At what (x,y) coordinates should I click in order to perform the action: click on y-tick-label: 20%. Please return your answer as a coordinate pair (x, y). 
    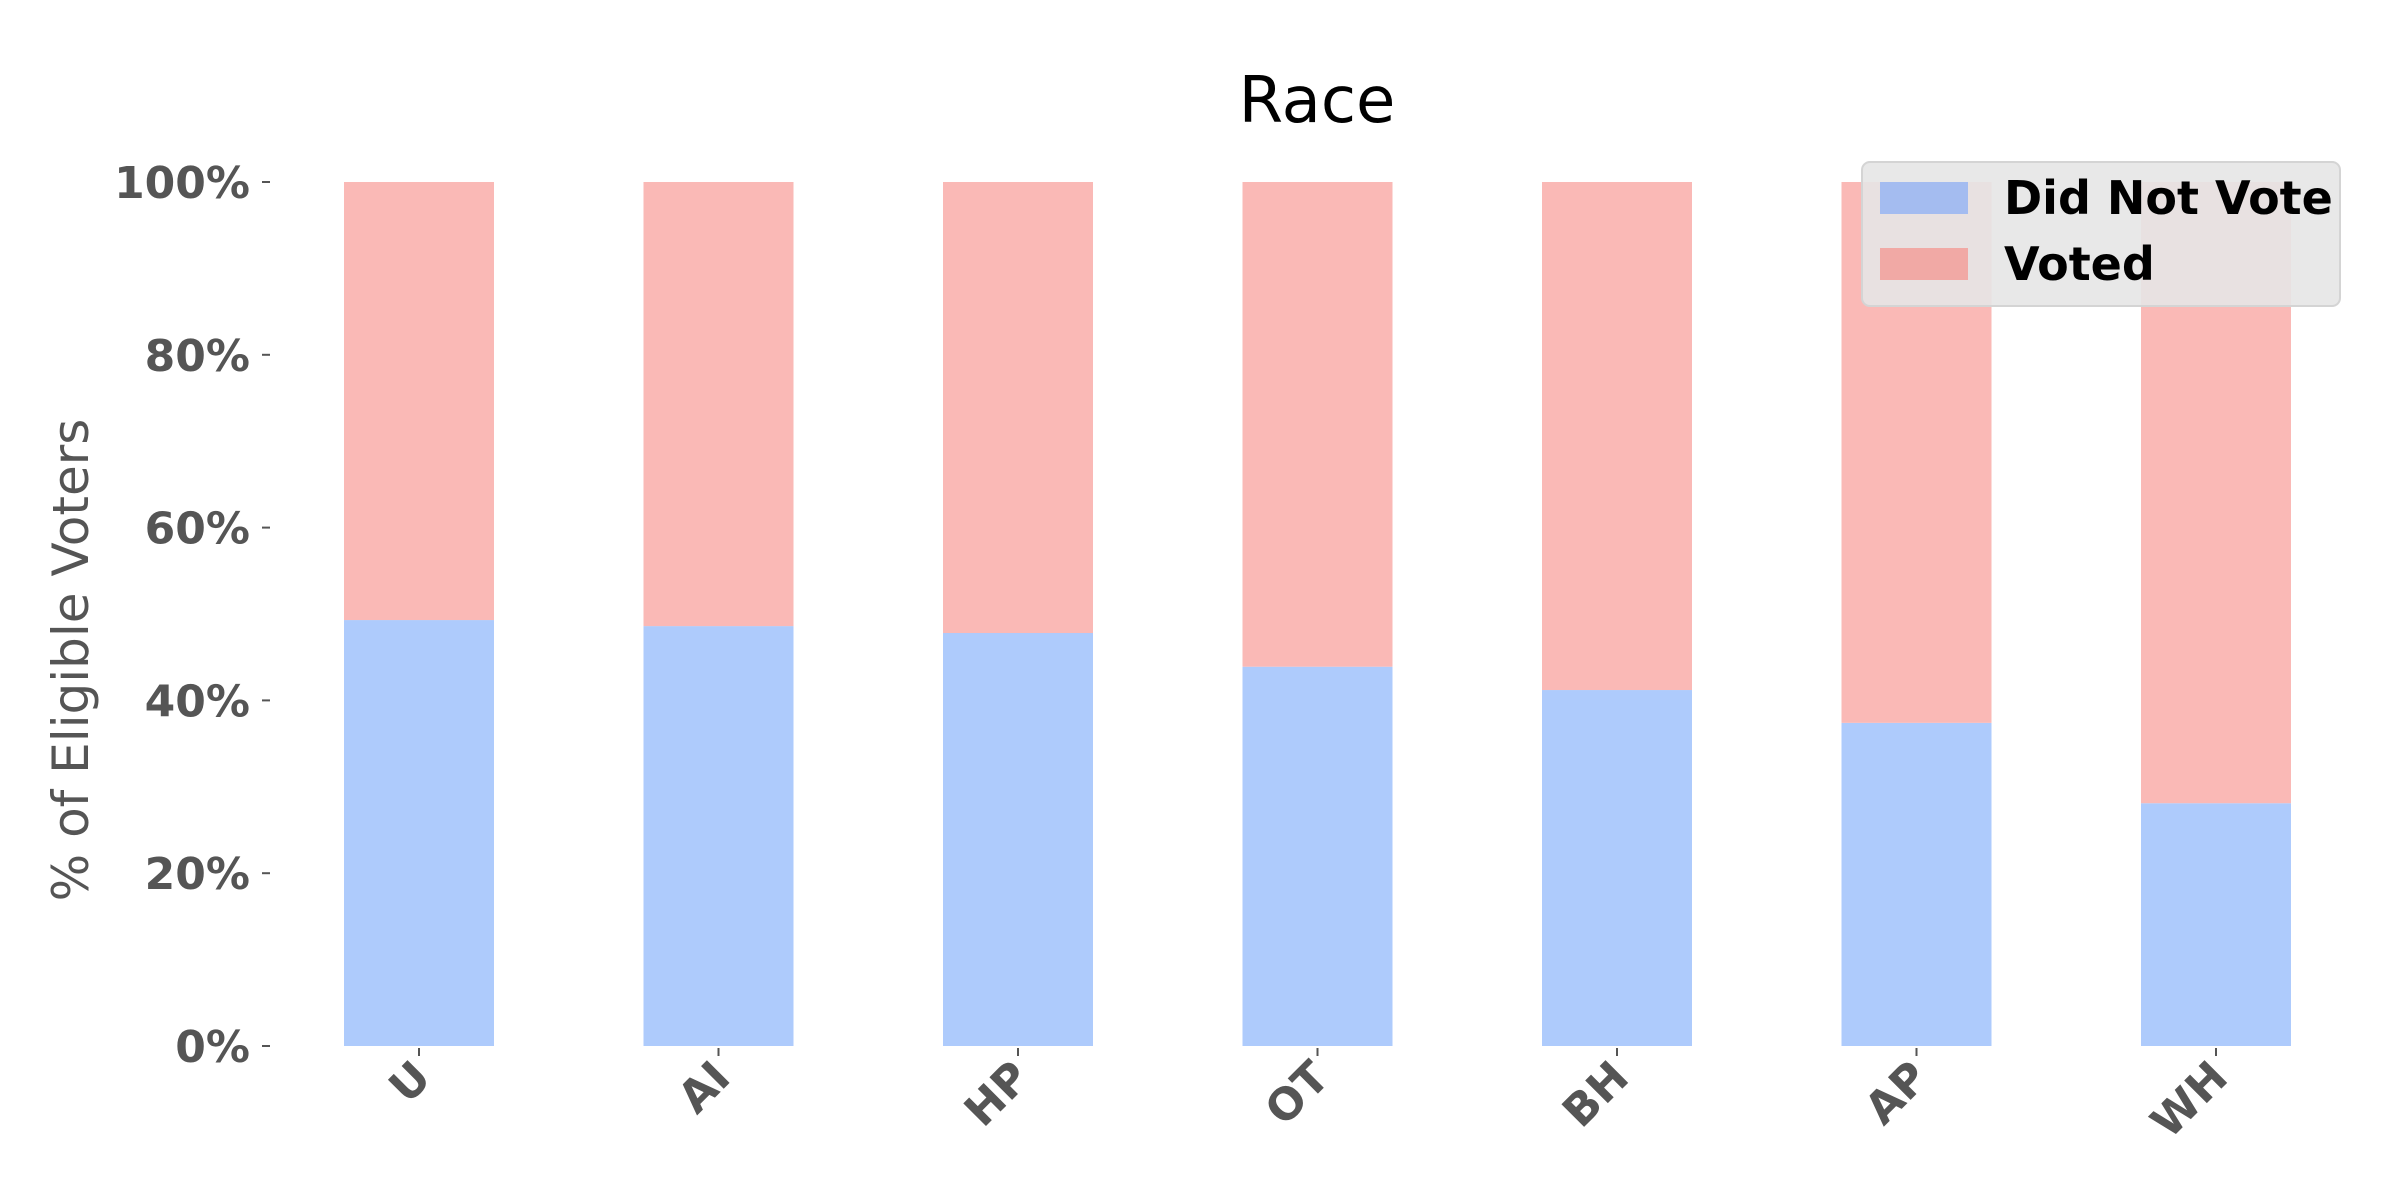
    Looking at the image, I should click on (197, 874).